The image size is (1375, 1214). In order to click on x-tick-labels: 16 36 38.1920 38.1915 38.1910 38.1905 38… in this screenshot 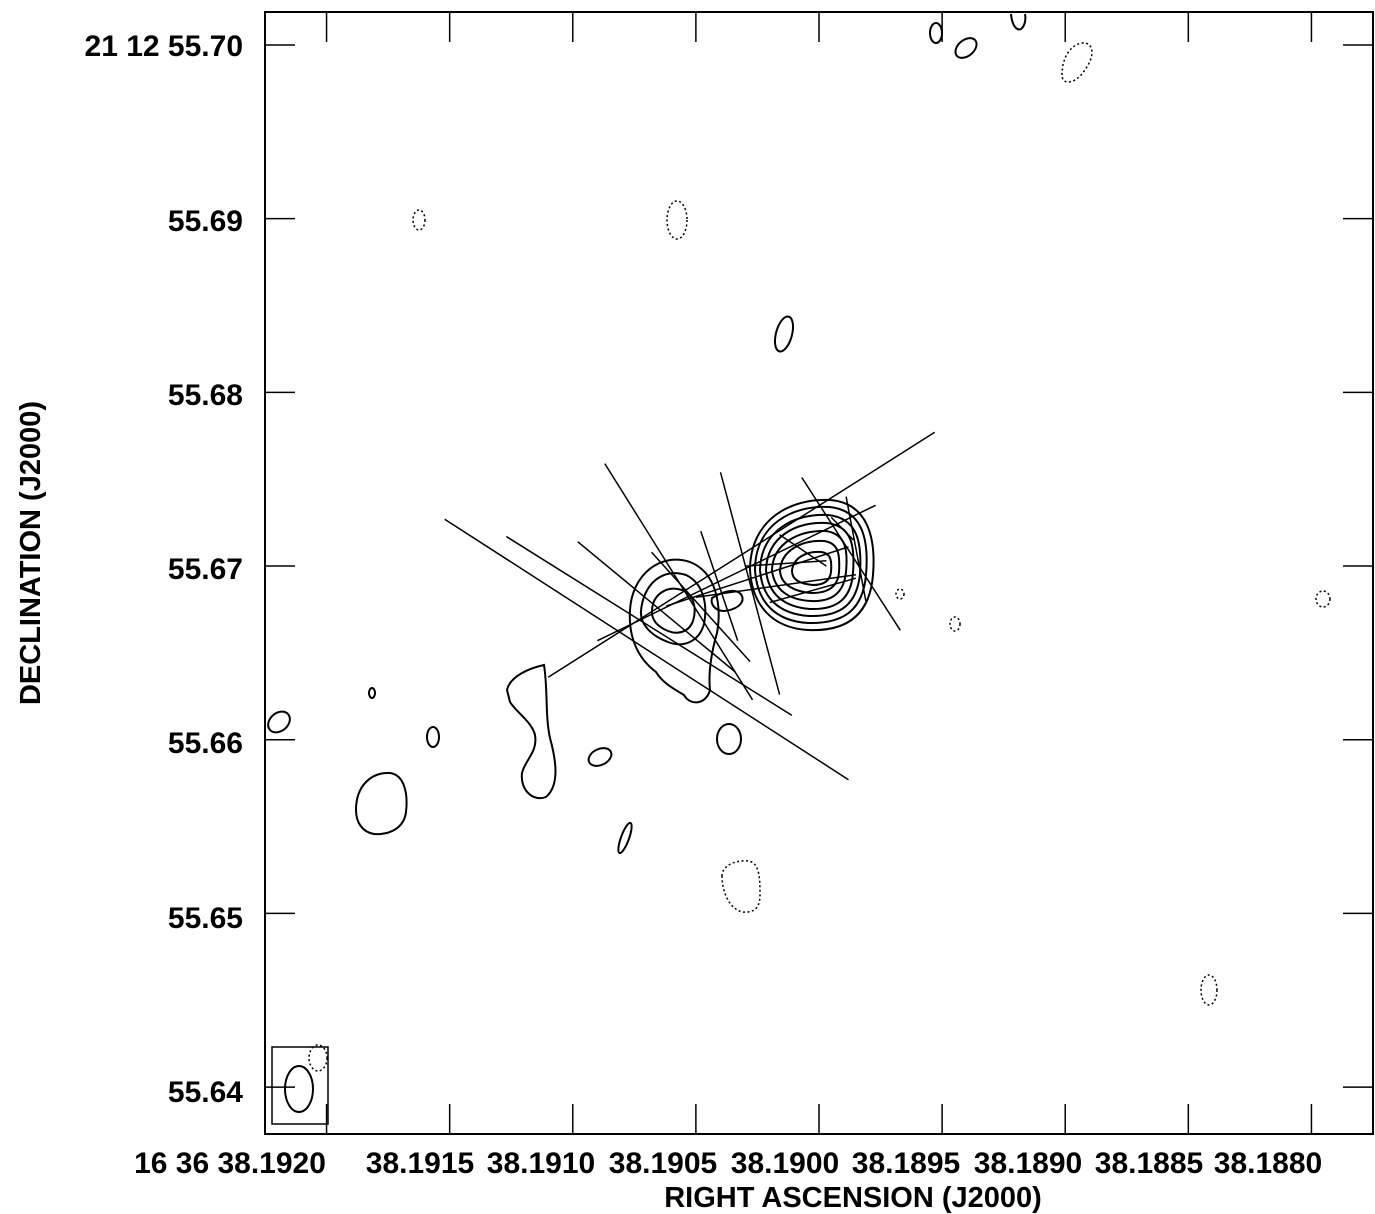, I will do `click(728, 1163)`.